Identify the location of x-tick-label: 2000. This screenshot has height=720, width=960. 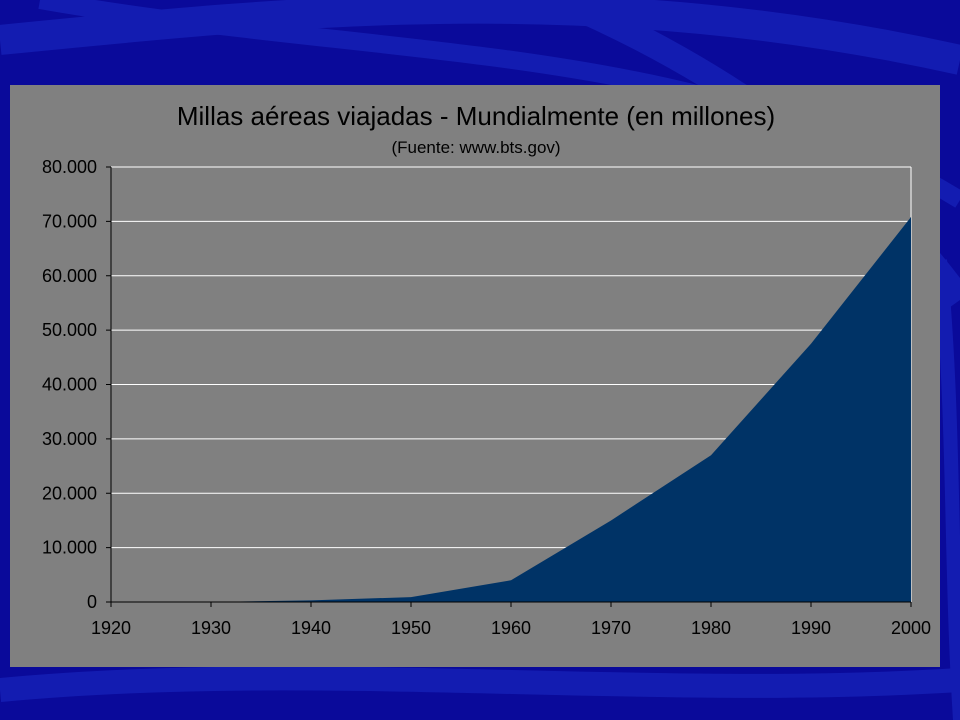
(911, 628).